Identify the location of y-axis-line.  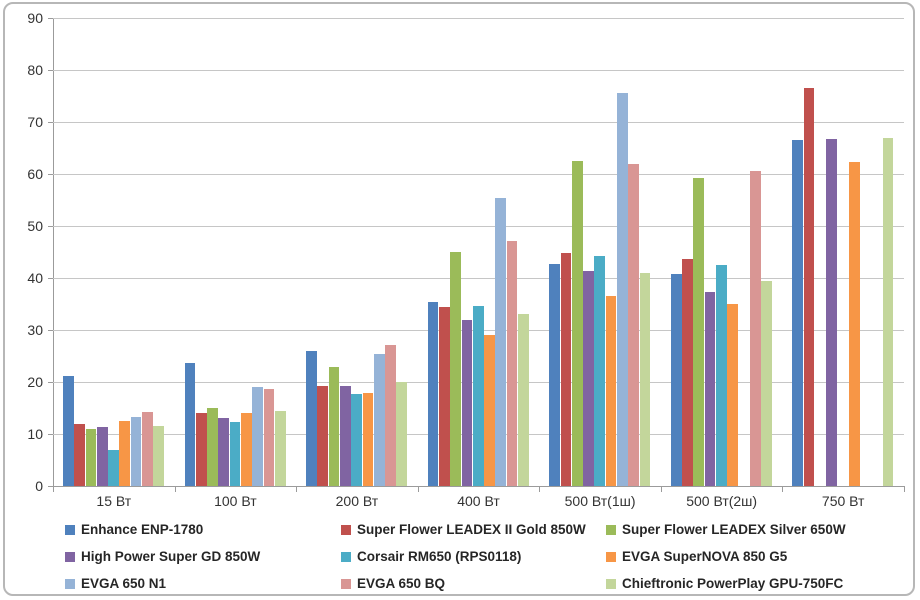
(53, 252).